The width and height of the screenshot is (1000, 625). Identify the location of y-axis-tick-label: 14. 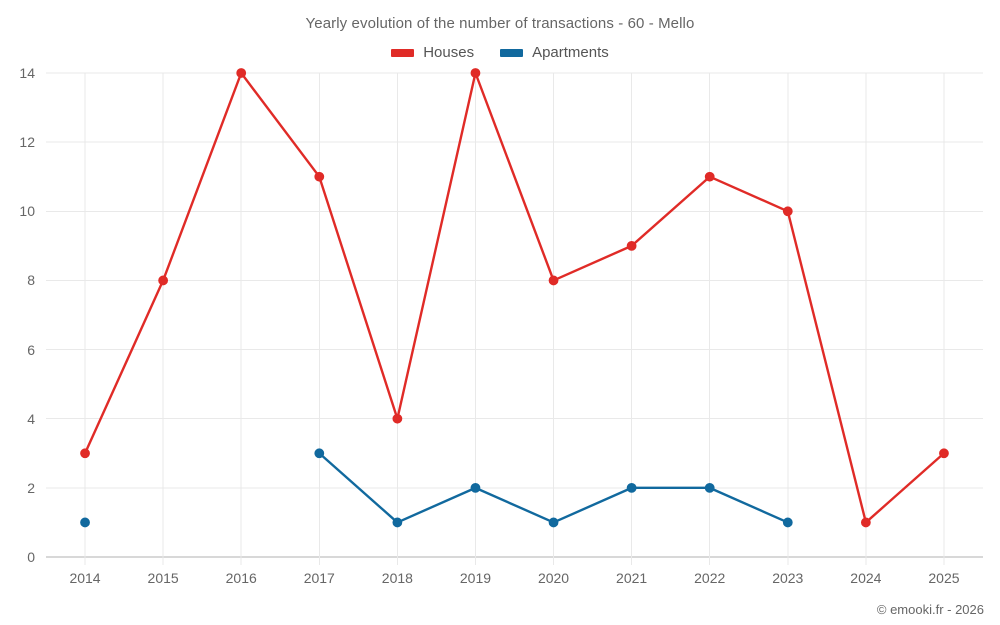
(27, 73).